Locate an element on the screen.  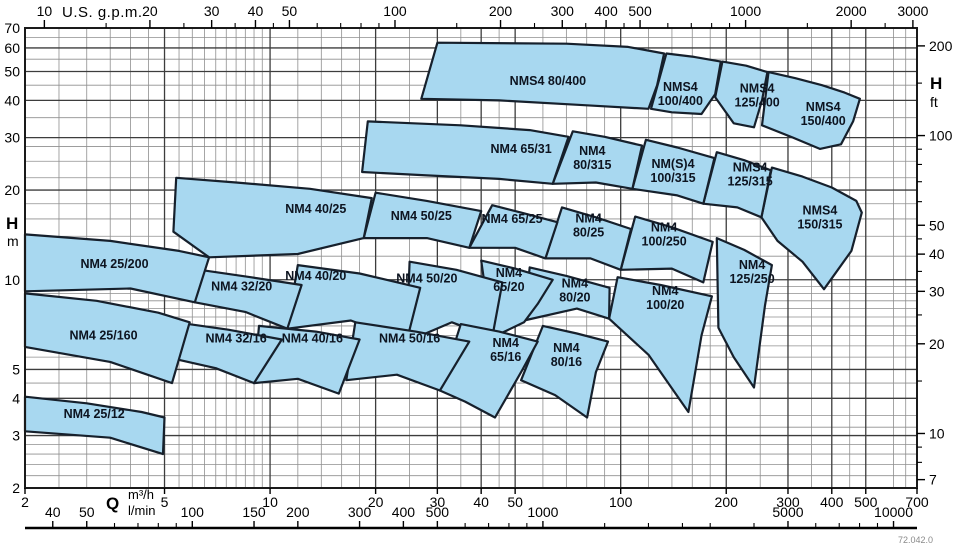
lmin-tick-label: 40 is located at coordinates (53, 512).